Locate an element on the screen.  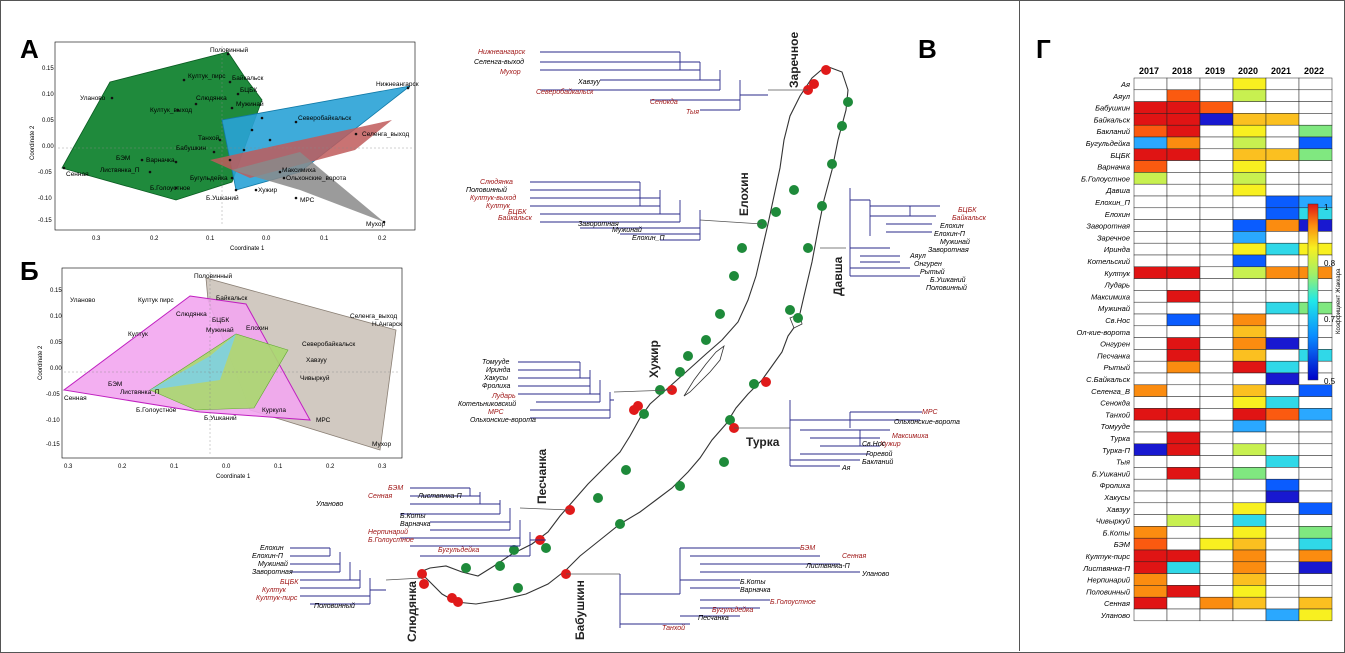
tree-label: Песчанка is located at coordinates (713, 618).